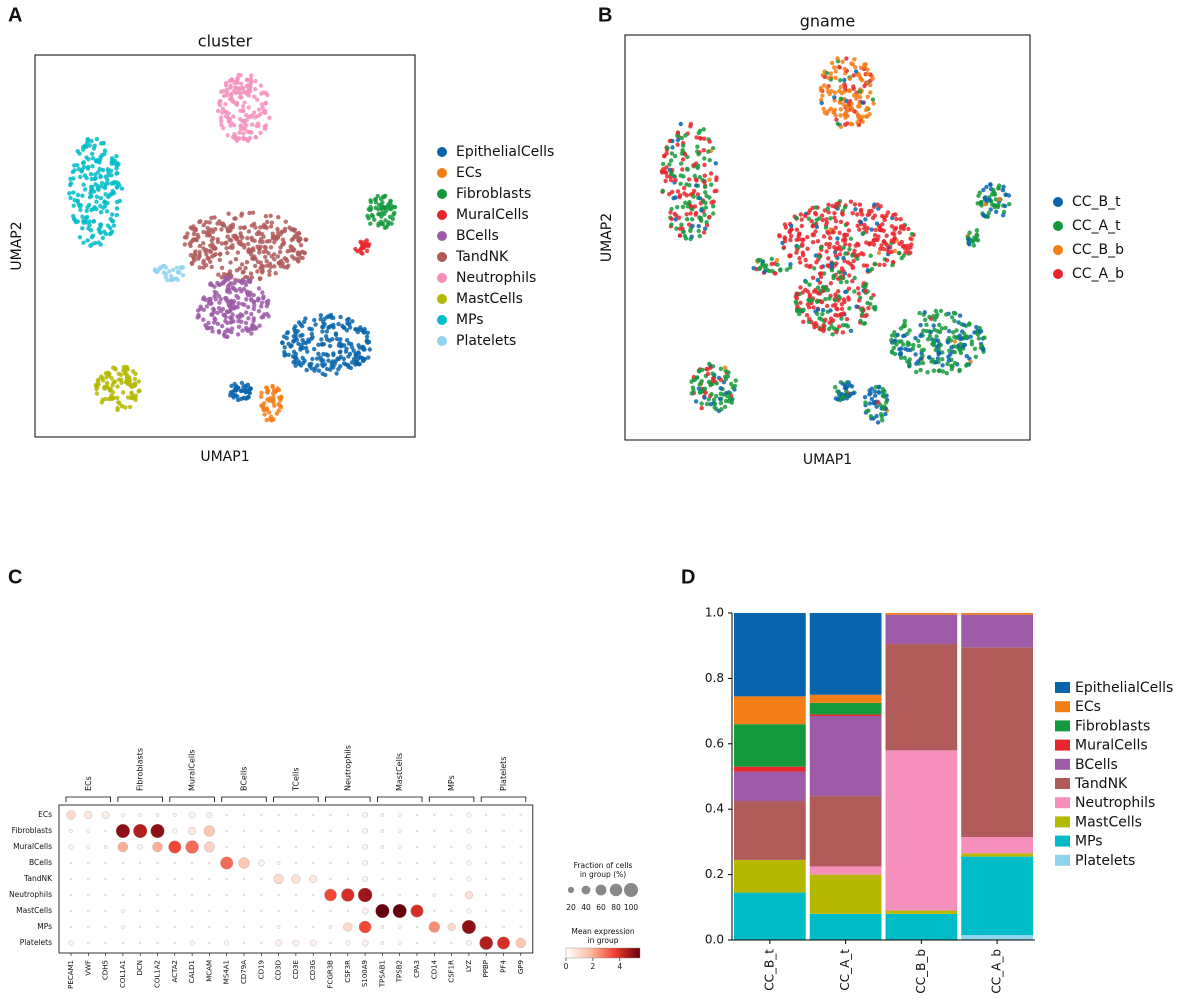  I want to click on legend-label: TandNK, so click(1101, 784).